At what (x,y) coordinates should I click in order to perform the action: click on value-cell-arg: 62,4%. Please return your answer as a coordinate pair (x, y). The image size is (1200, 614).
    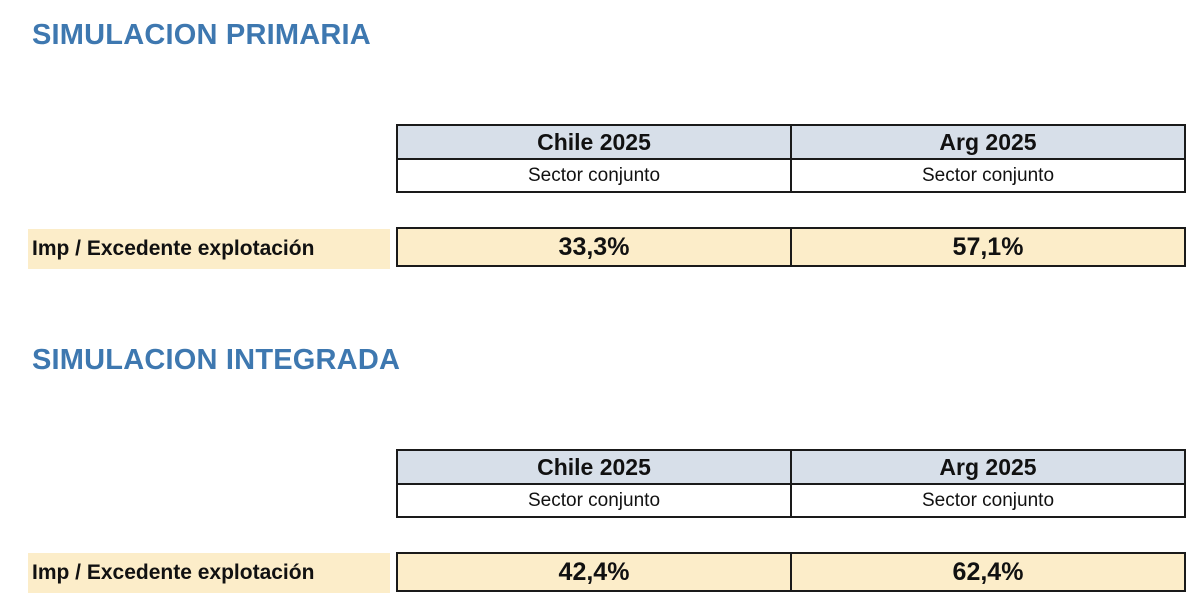
    Looking at the image, I should click on (988, 572).